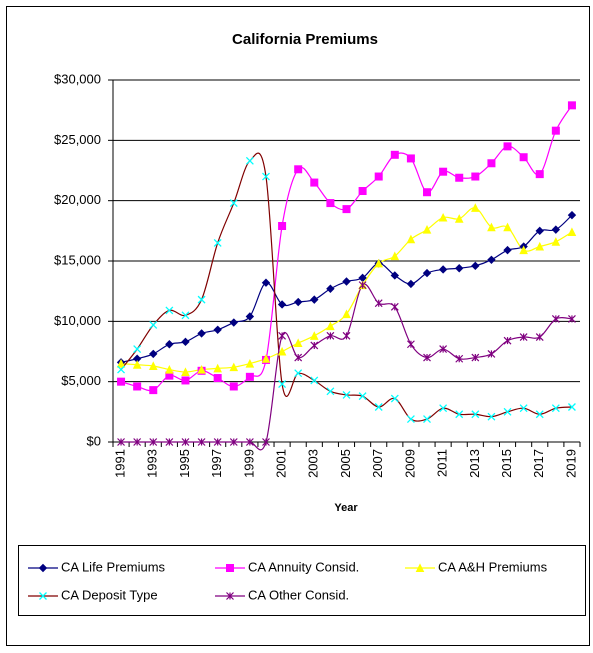 The height and width of the screenshot is (653, 593). Describe the element at coordinates (77, 139) in the screenshot. I see `y-tick-label: $25,000` at that location.